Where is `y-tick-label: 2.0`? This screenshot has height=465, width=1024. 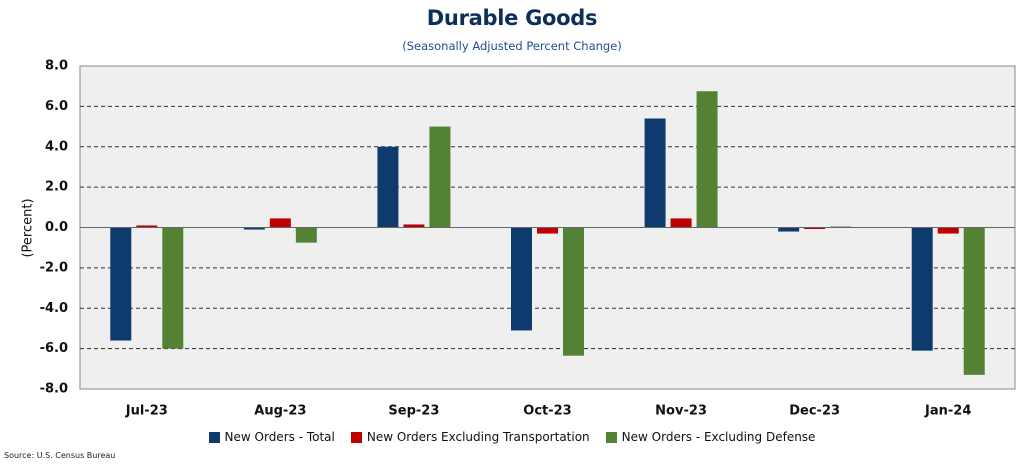
y-tick-label: 2.0 is located at coordinates (56, 187).